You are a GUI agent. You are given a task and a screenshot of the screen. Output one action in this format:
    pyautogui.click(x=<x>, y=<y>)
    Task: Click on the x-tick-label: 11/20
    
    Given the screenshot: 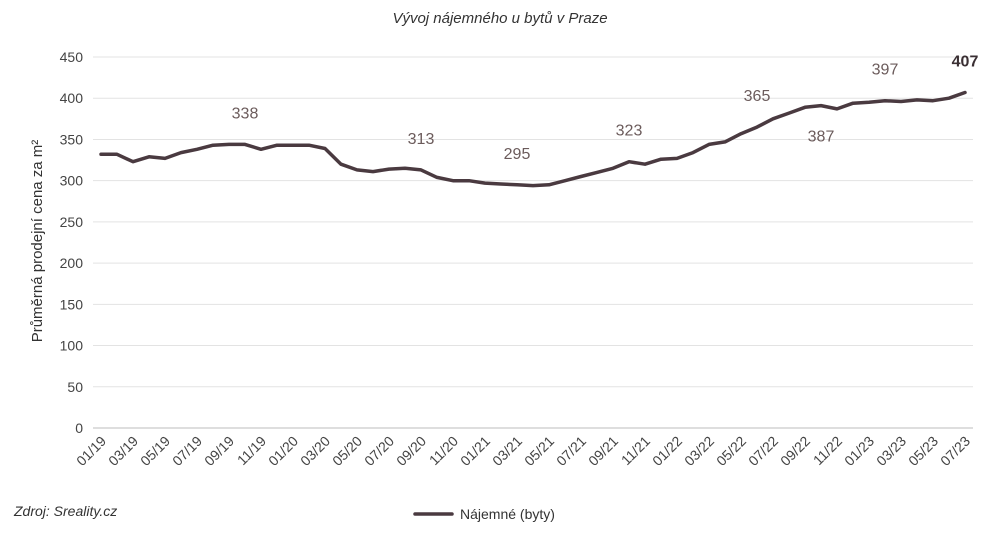 What is the action you would take?
    pyautogui.click(x=444, y=451)
    